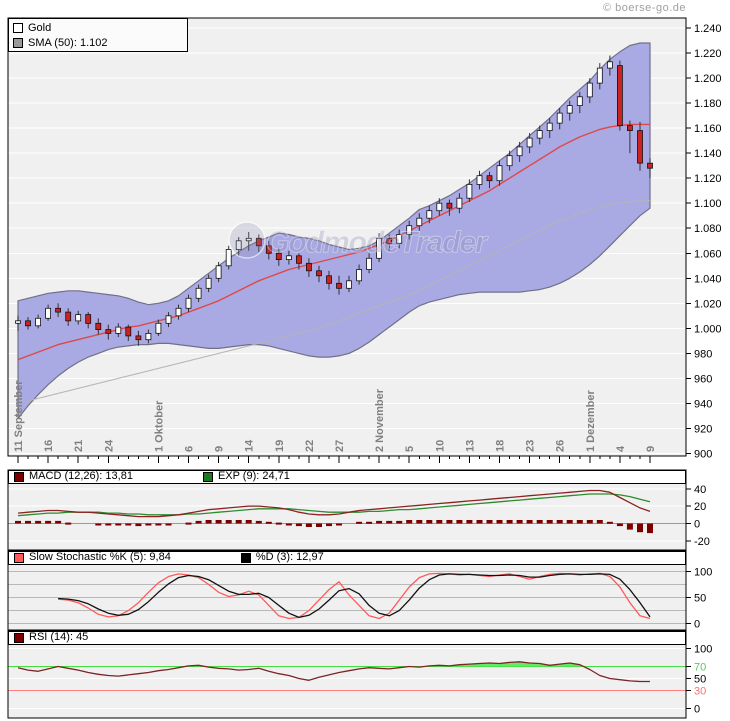 The height and width of the screenshot is (721, 730). Describe the element at coordinates (703, 379) in the screenshot. I see `svg-text: 960` at that location.